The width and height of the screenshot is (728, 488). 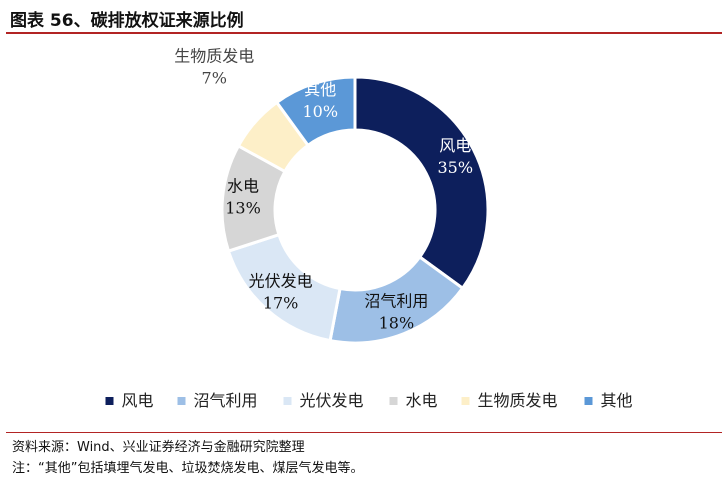 What do you see at coordinates (320, 111) in the screenshot?
I see `slice-percent-5: 10%` at bounding box center [320, 111].